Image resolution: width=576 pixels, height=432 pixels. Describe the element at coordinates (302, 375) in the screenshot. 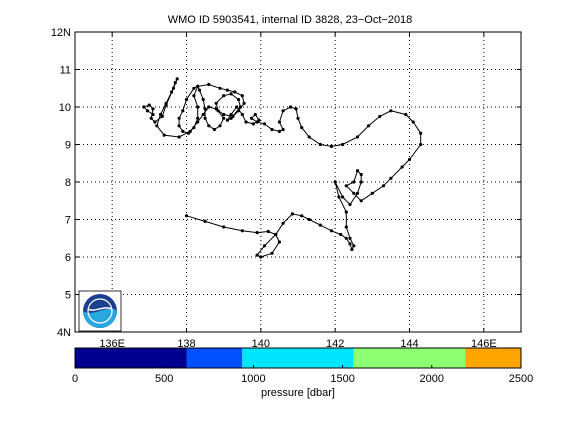

I see `colorbar-ticks: 0 500 1000 1500 2000 2500` at that location.